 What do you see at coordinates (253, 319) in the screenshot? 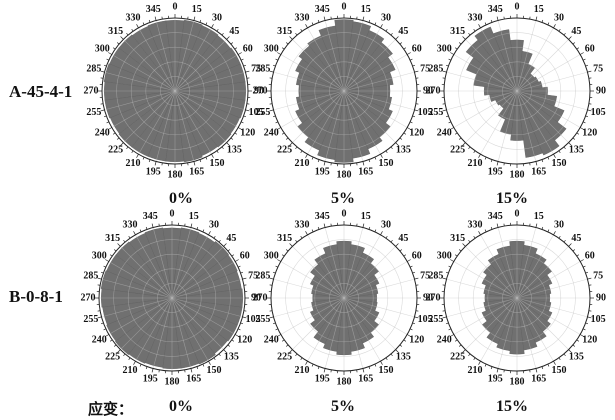
I see `tick-label: 105` at bounding box center [253, 319].